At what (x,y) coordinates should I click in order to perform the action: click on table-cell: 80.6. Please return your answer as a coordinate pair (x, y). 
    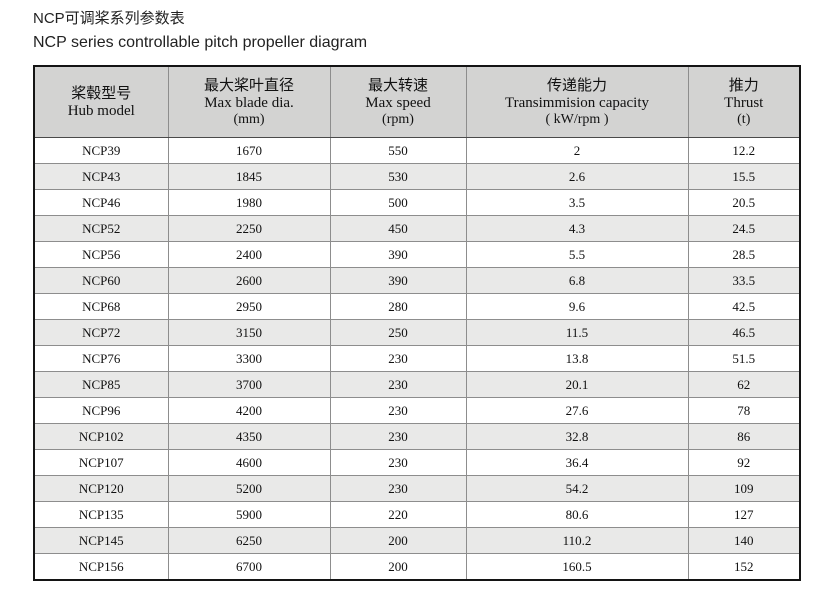
    Looking at the image, I should click on (577, 514).